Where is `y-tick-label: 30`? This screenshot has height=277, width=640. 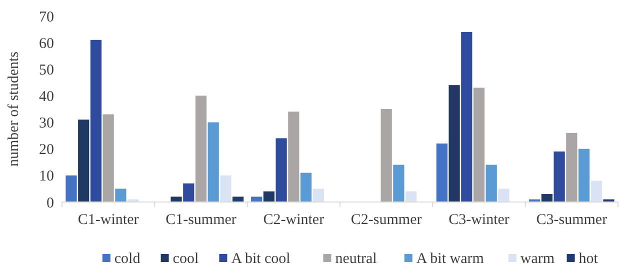 y-tick-label: 30 is located at coordinates (46, 124).